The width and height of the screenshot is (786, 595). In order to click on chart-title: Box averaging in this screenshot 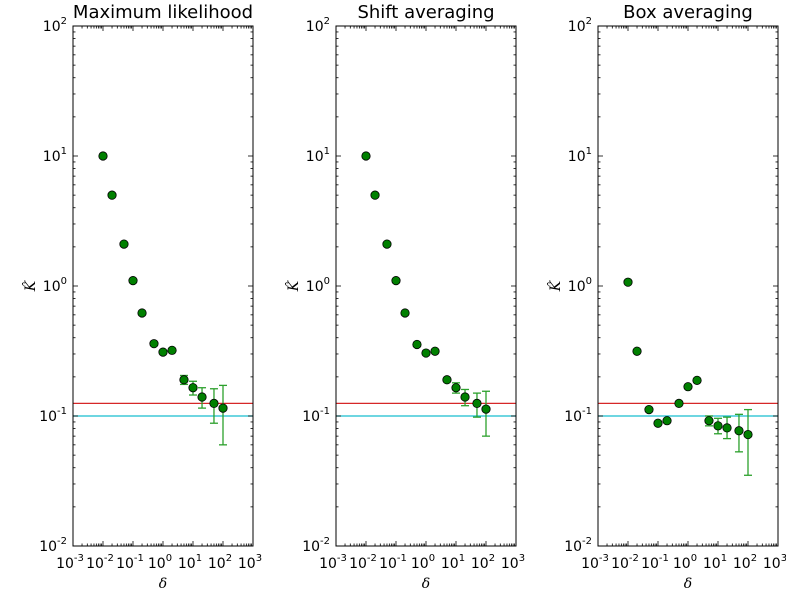, I will do `click(688, 12)`.